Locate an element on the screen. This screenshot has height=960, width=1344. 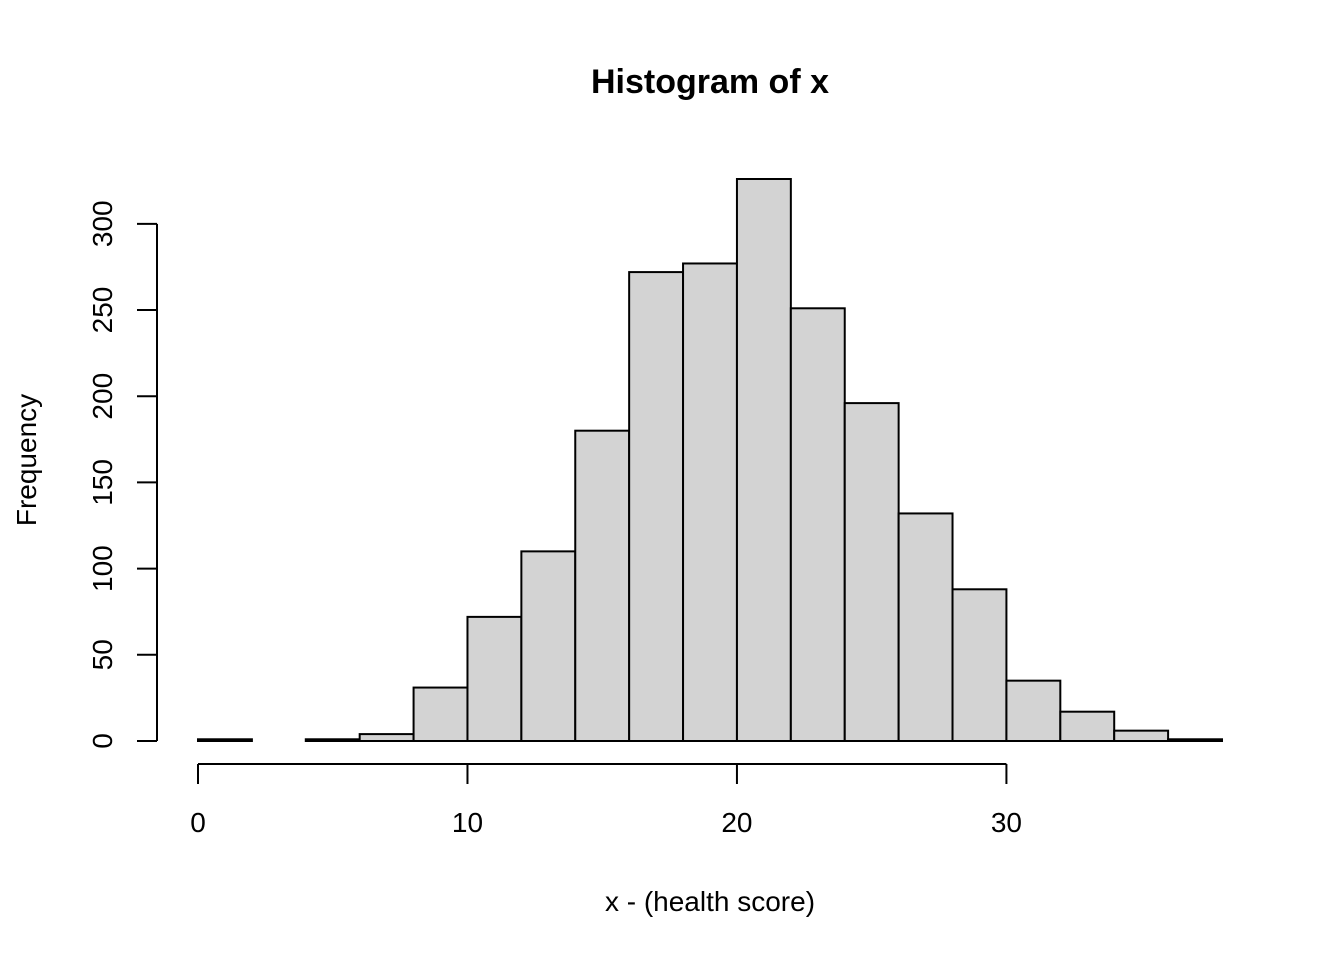
x-tick-label: 20 is located at coordinates (736, 822).